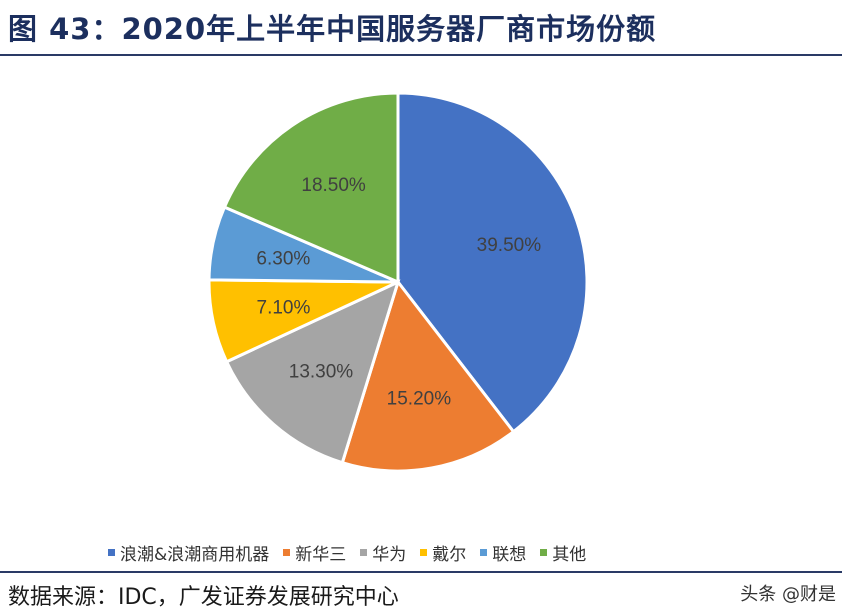 The height and width of the screenshot is (613, 848). What do you see at coordinates (354, 552) in the screenshot?
I see `chart-legend: 浪潮&浪潮商用机器 新华三 华为 戴尔 联想 其他` at bounding box center [354, 552].